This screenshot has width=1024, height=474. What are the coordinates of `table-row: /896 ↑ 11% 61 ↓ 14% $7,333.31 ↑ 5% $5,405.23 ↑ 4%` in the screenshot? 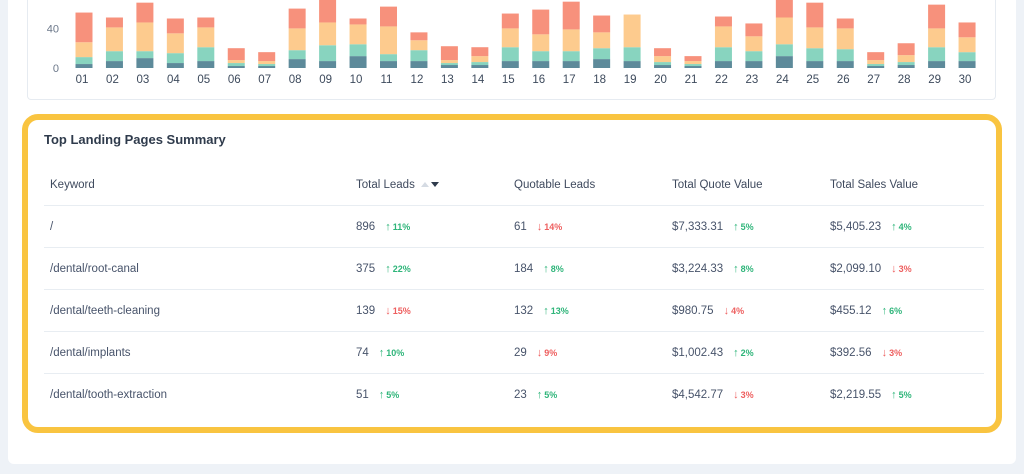 It's located at (514, 227).